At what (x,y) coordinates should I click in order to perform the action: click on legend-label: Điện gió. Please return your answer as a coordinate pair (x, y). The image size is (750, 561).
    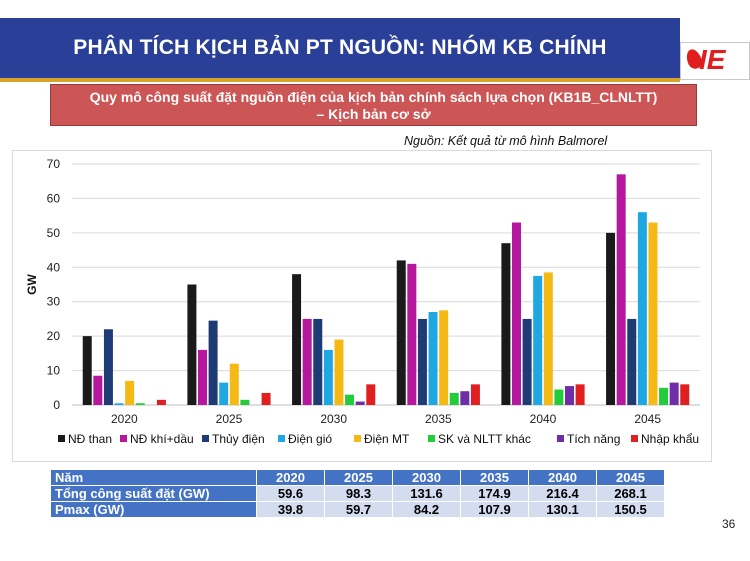
    Looking at the image, I should click on (310, 439).